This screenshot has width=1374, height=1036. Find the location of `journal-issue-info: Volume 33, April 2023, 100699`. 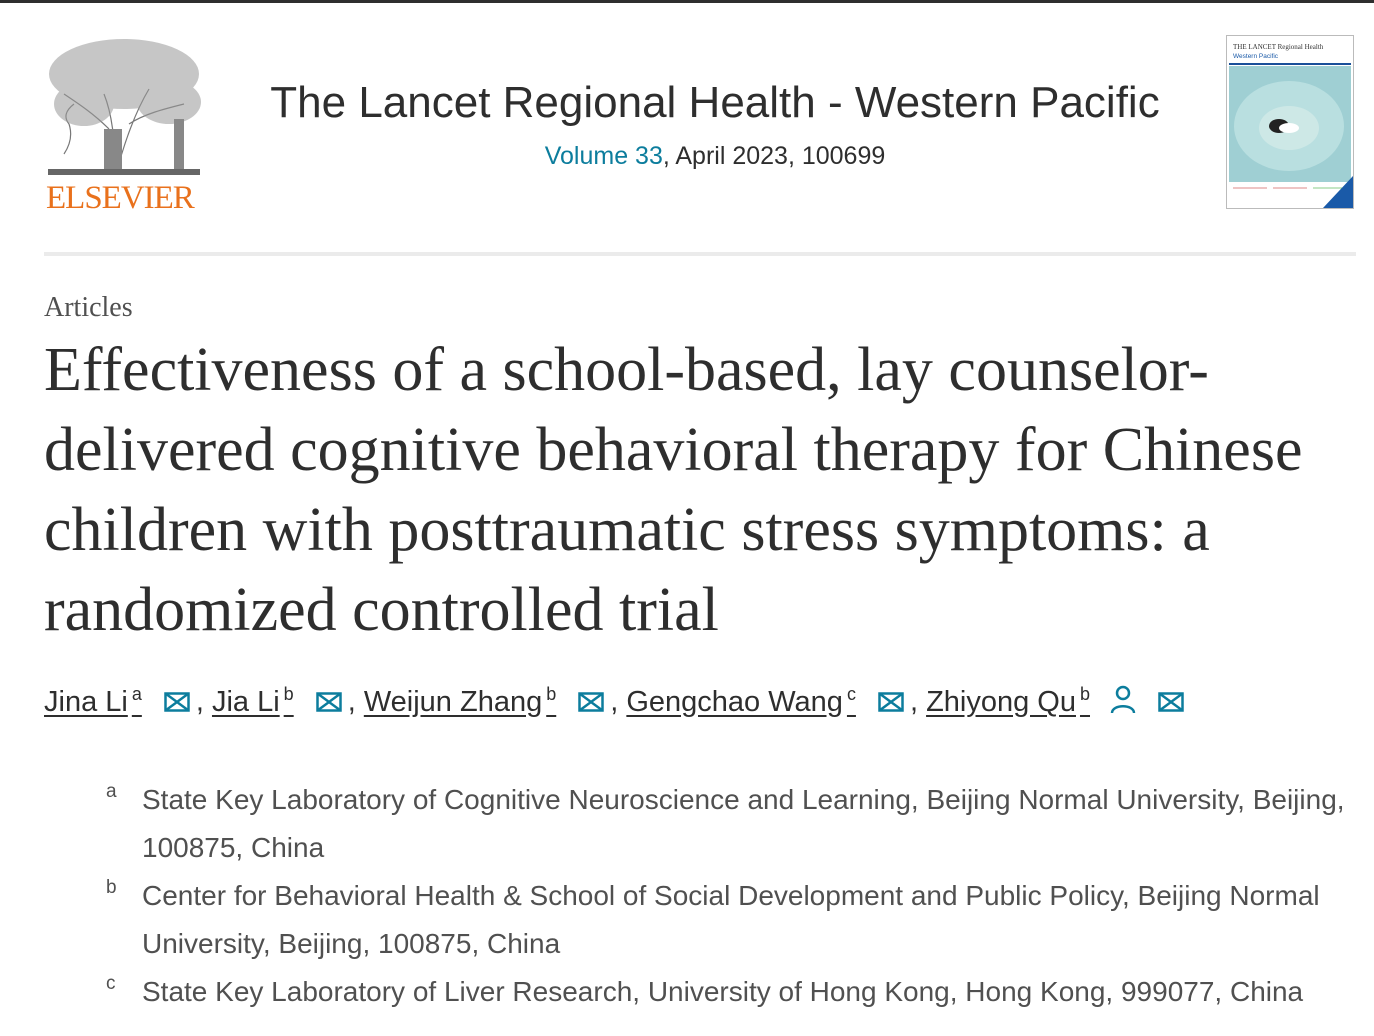

journal-issue-info: Volume 33, April 2023, 100699 is located at coordinates (715, 156).